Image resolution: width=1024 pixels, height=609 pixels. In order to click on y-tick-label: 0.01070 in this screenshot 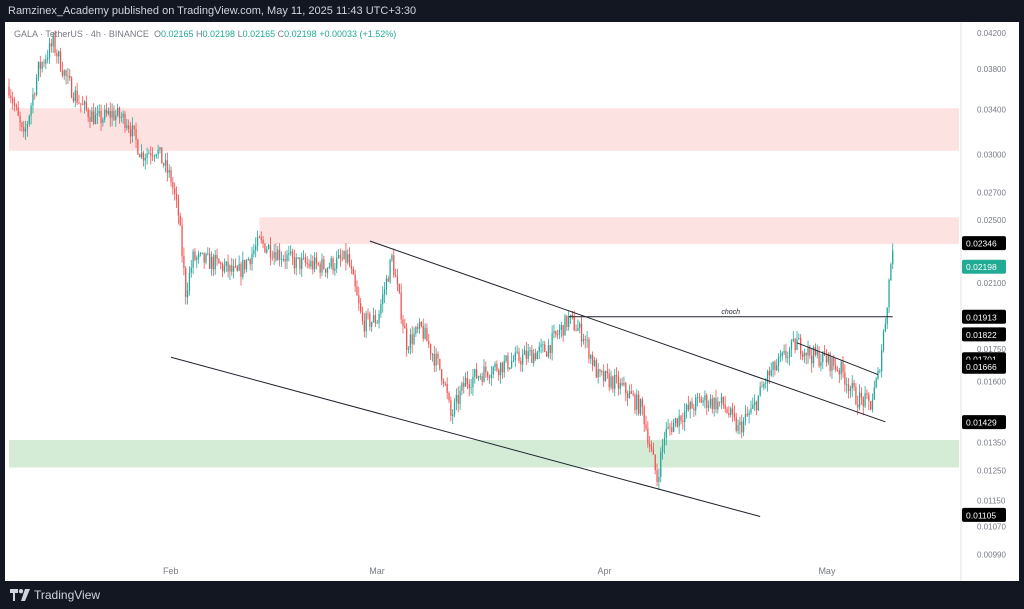, I will do `click(991, 526)`.